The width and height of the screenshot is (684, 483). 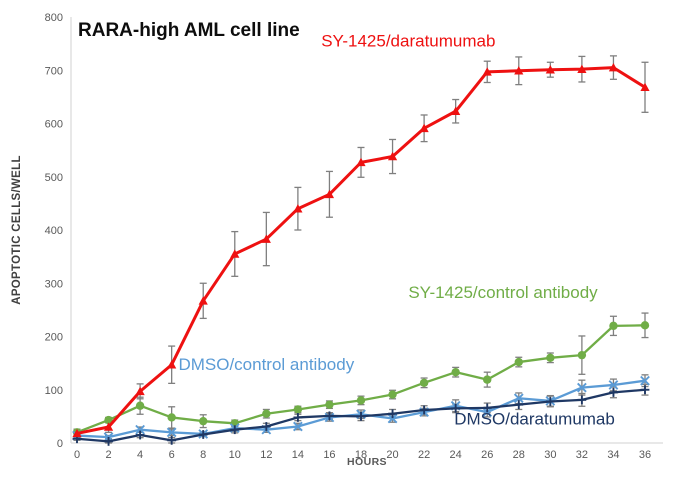 I want to click on y-tick-label: 300, so click(x=54, y=284).